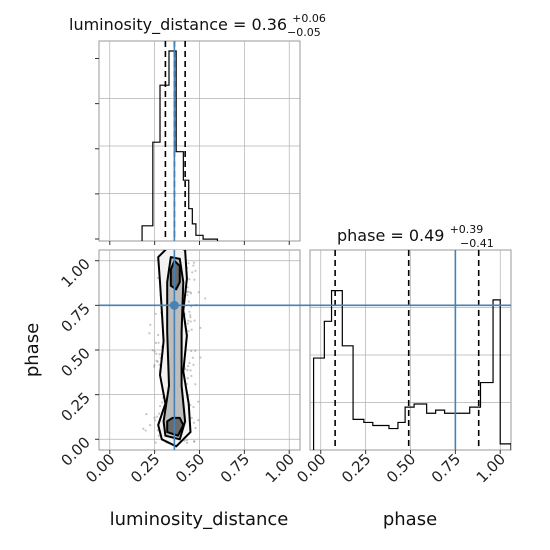 The width and height of the screenshot is (550, 550). I want to click on phase-title-sup: +0.39, so click(467, 229).